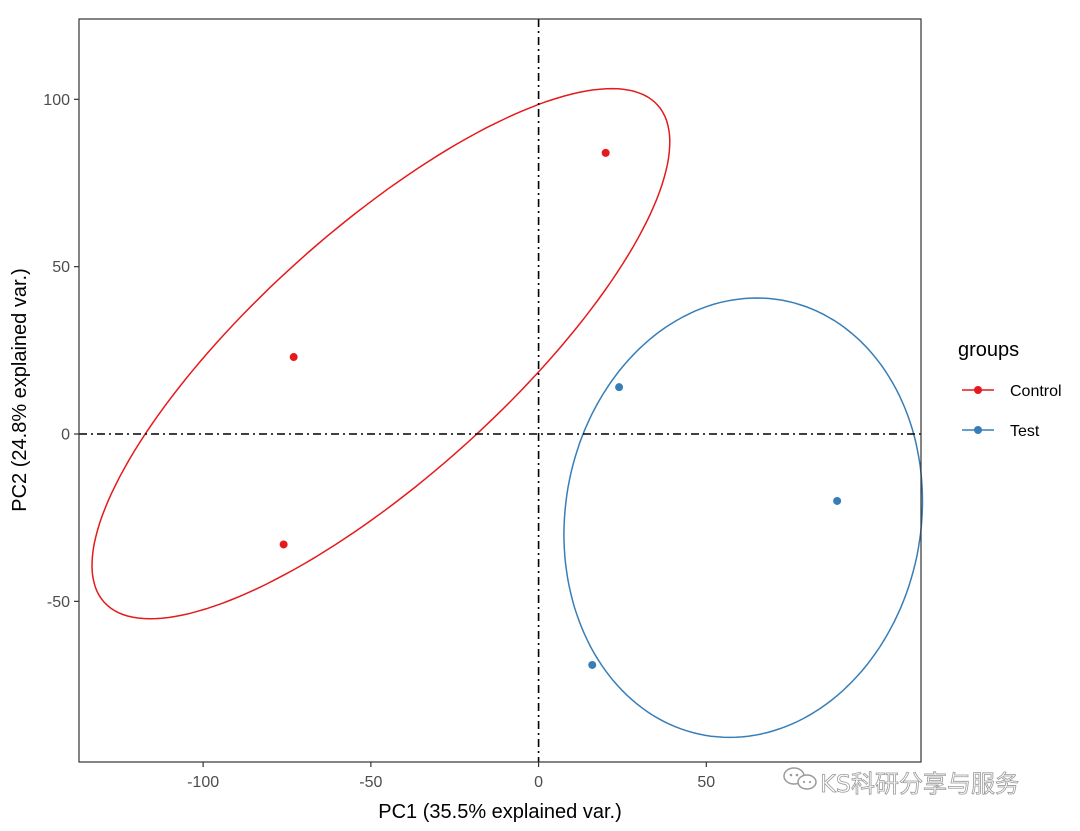  Describe the element at coordinates (1036, 391) in the screenshot. I see `legend-label: Control` at that location.